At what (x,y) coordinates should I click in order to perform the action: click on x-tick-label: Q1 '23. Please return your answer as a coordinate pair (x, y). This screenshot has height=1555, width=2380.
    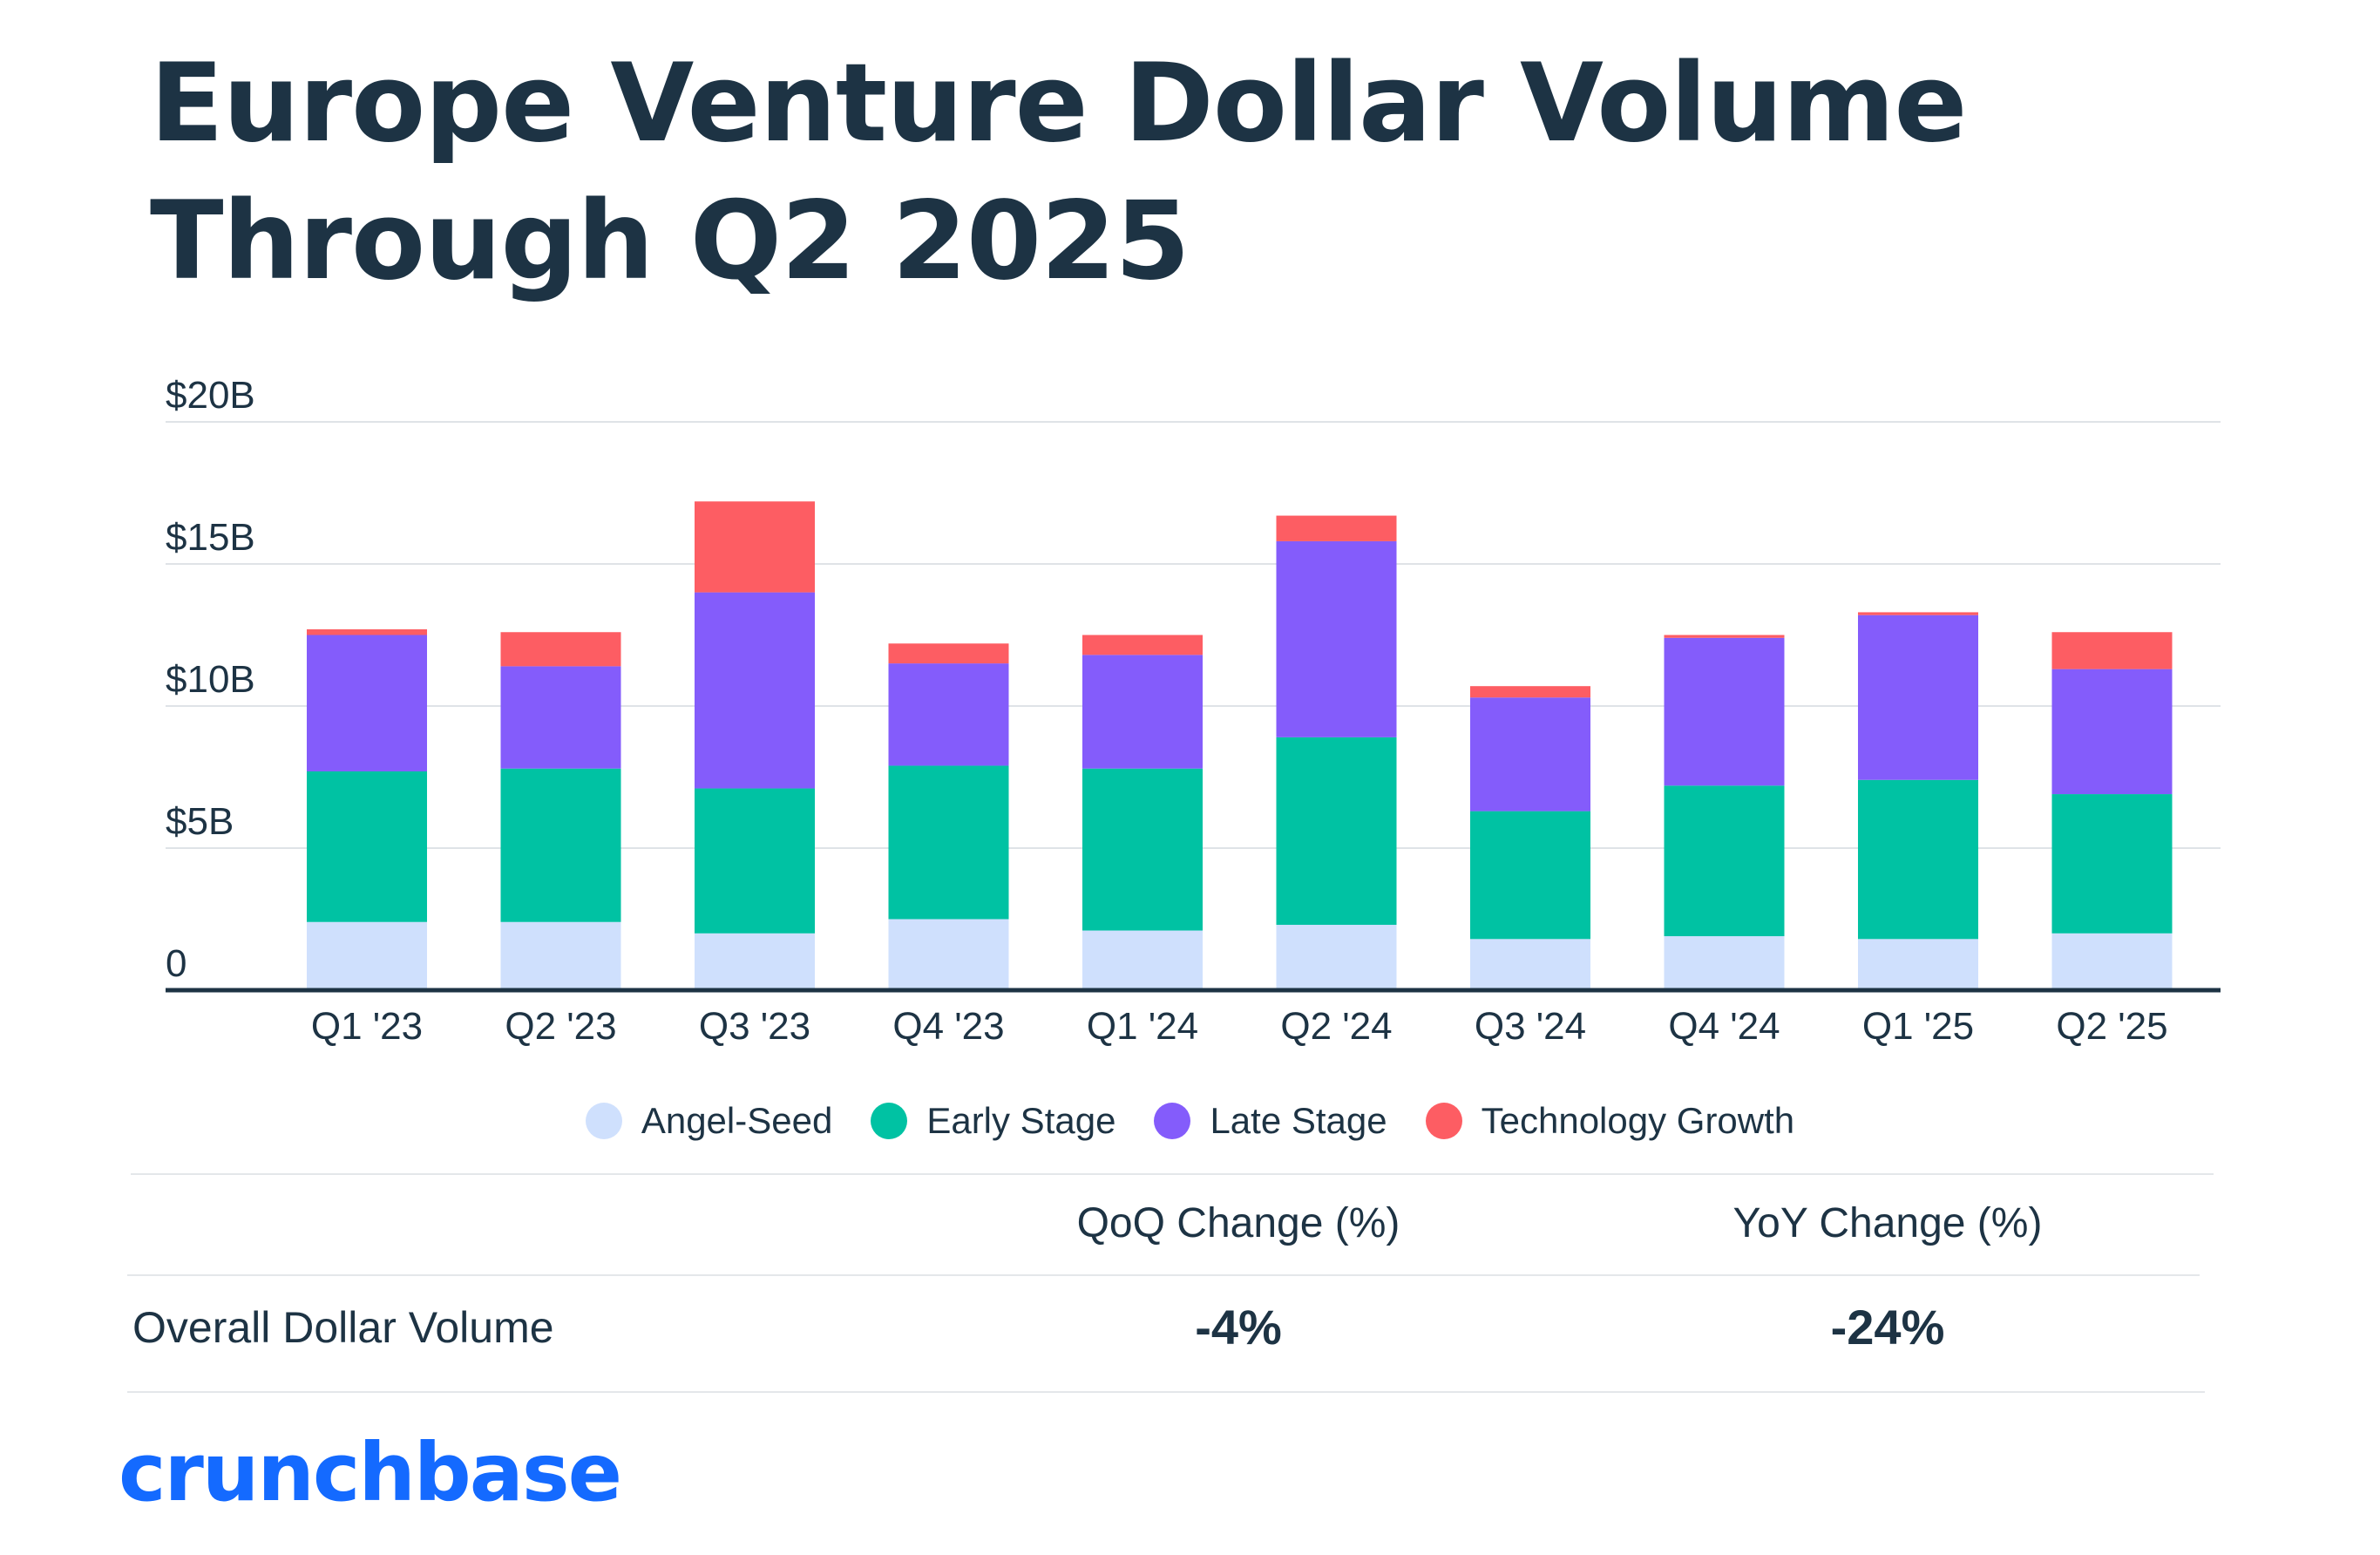
    Looking at the image, I should click on (367, 1026).